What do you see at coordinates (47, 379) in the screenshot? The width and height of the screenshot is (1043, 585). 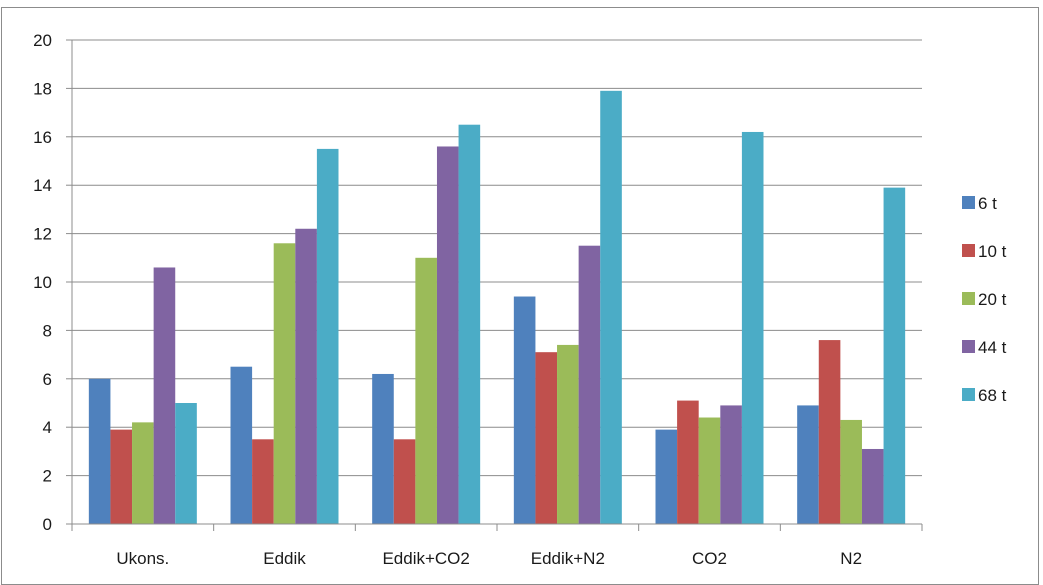 I see `y-tick-label: 6` at bounding box center [47, 379].